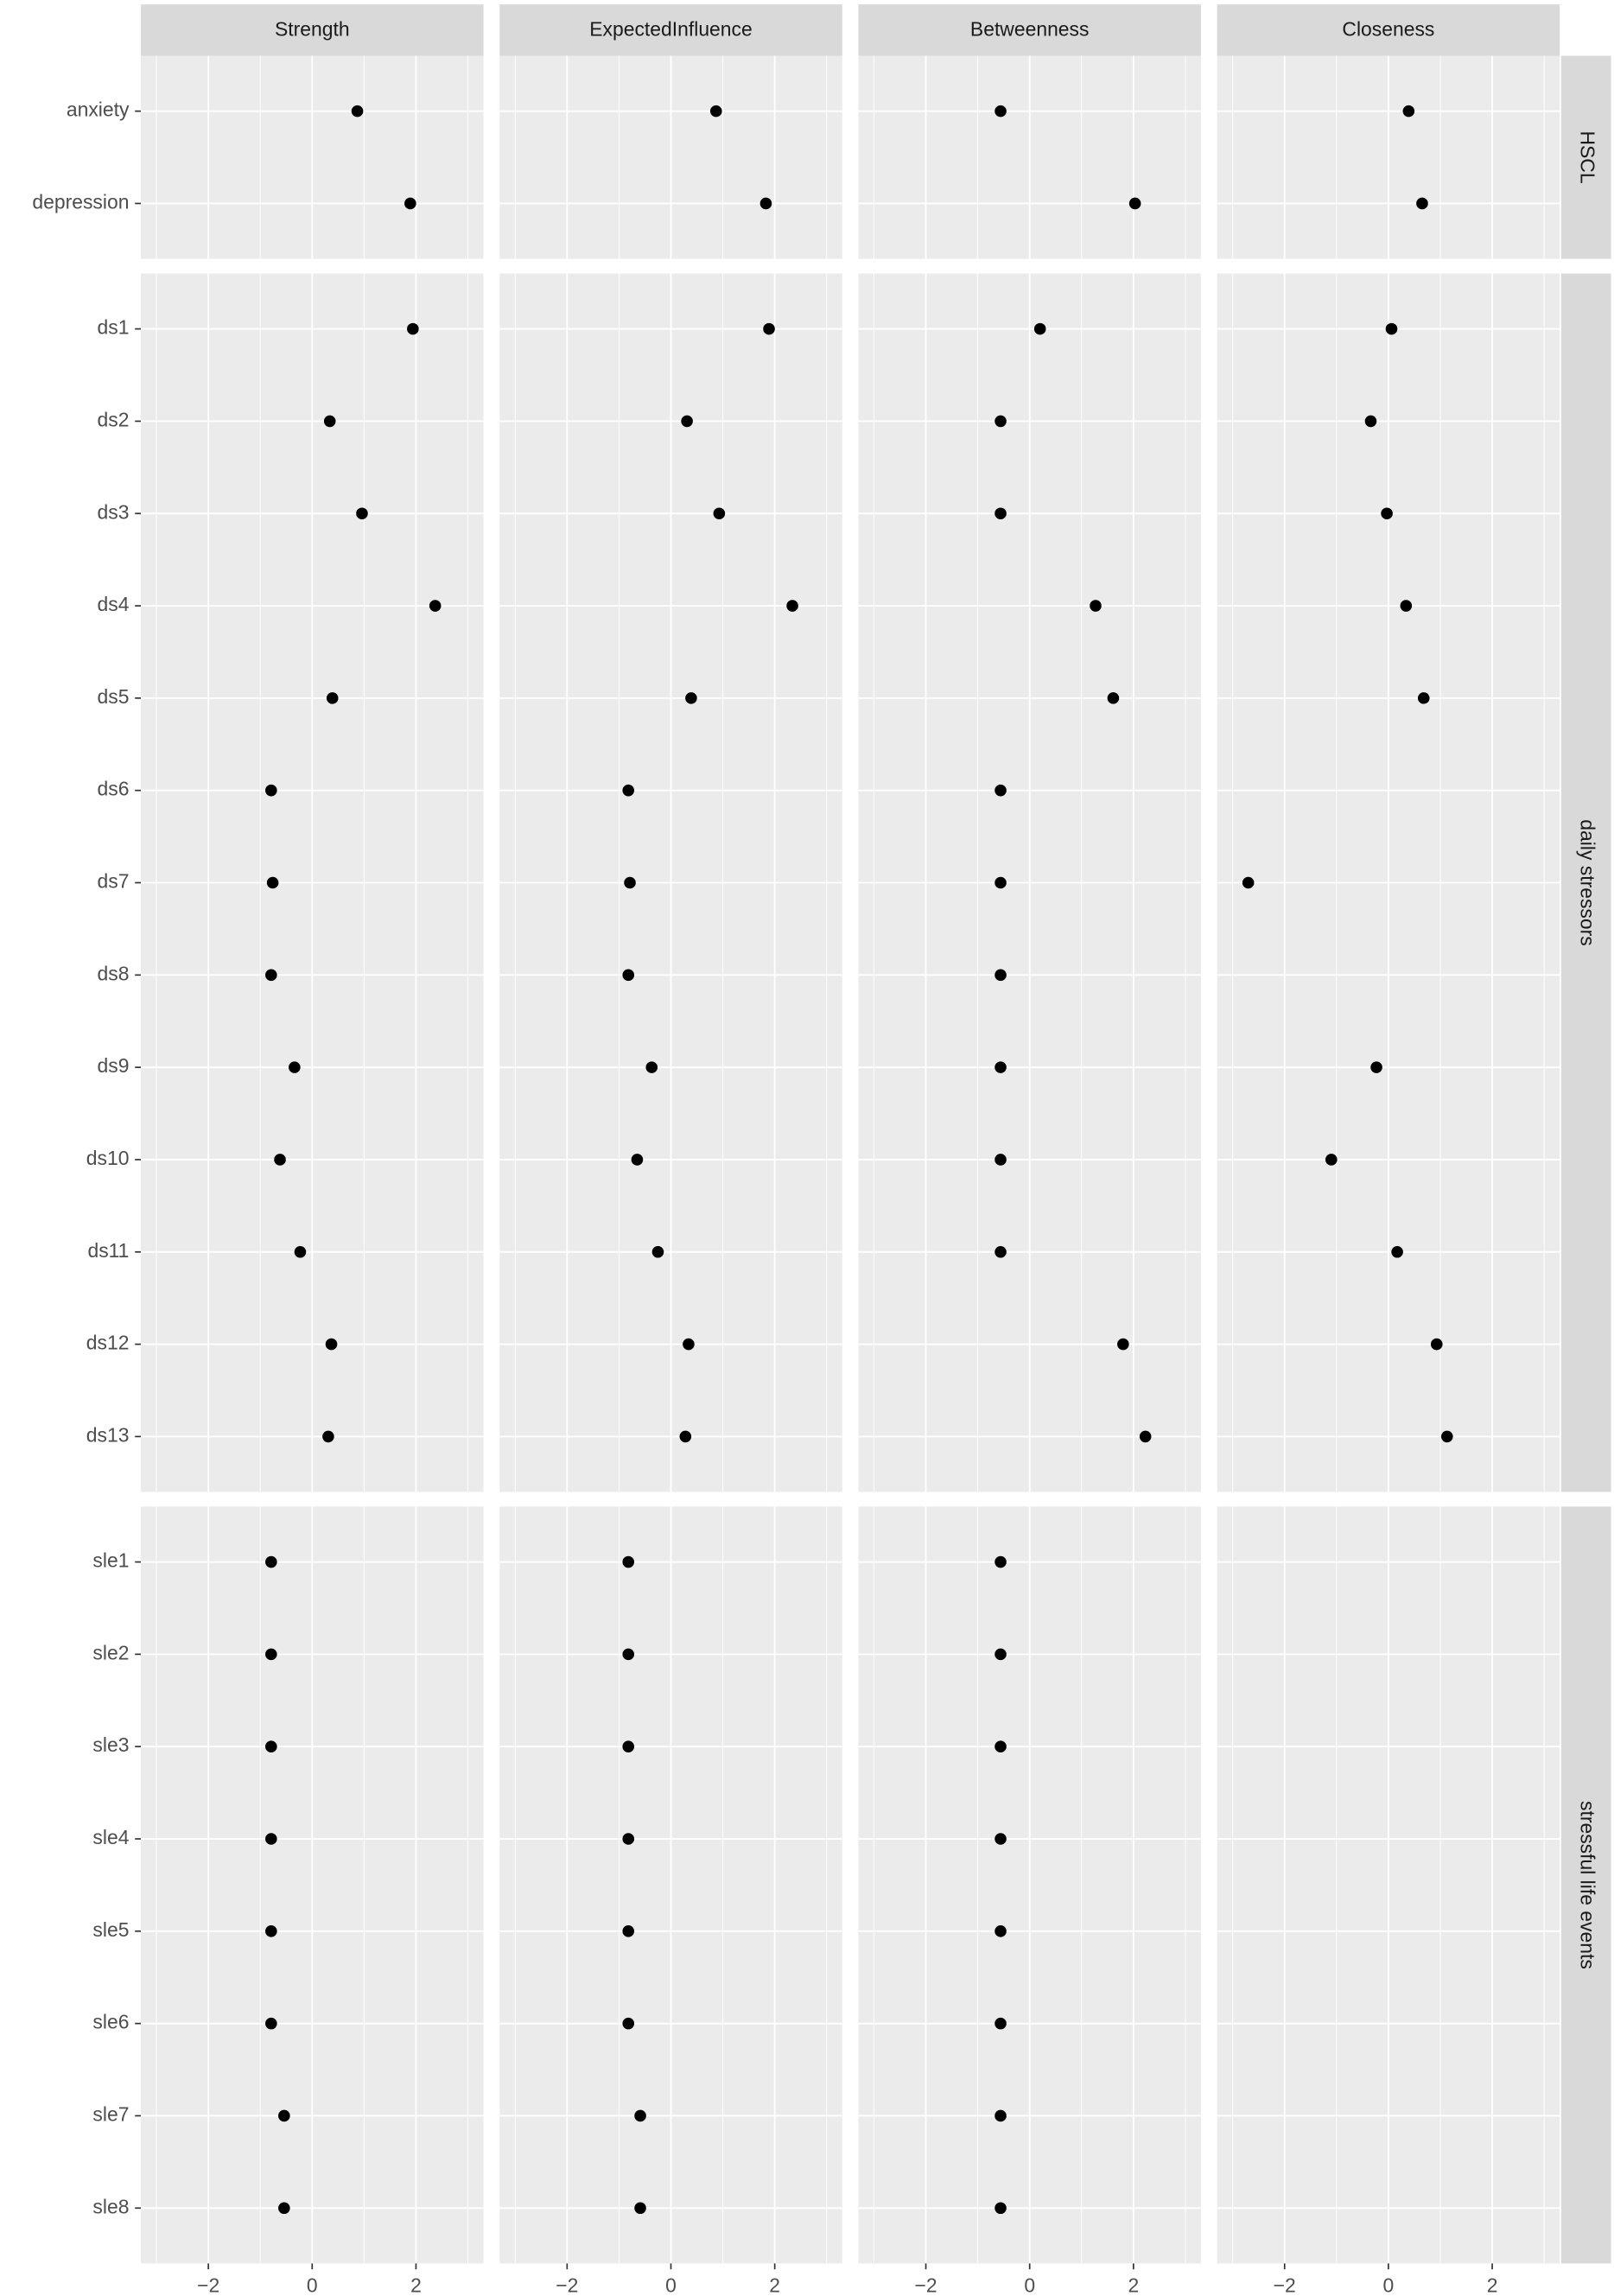  Describe the element at coordinates (1588, 1885) in the screenshot. I see `strip-label: stressful life events` at that location.